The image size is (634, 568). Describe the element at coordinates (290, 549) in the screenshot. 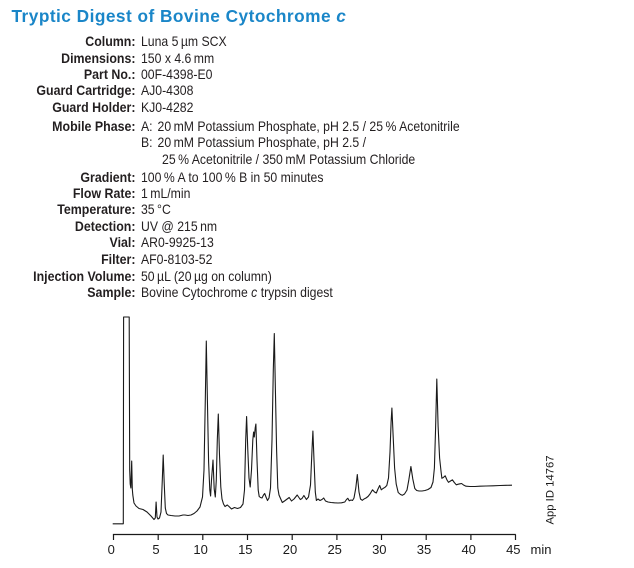

I see `svg-text: 20` at that location.